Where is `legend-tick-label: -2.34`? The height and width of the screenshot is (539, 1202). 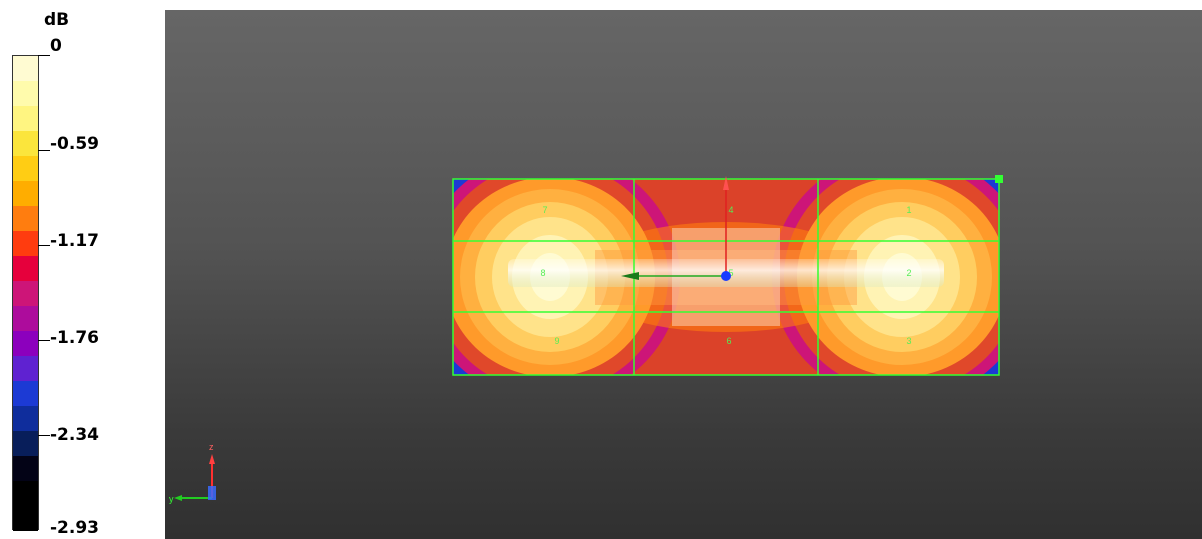
legend-tick-label: -2.34 is located at coordinates (74, 435).